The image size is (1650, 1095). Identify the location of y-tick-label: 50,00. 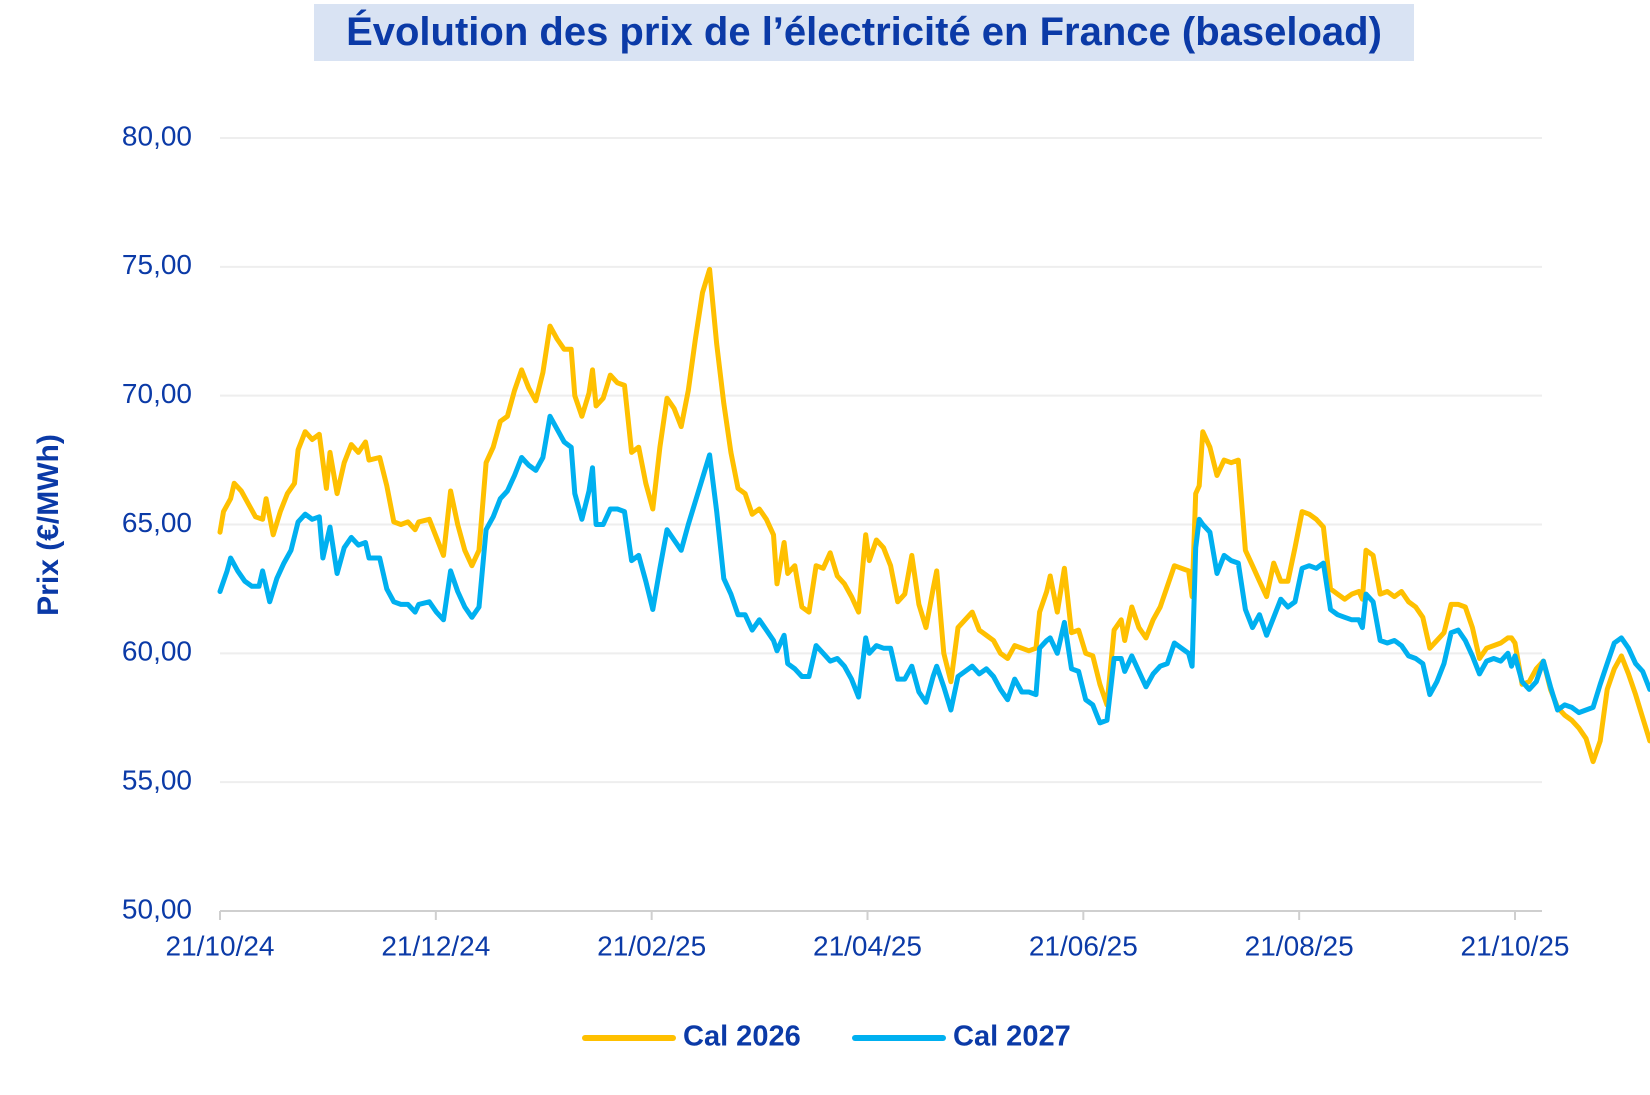
(157, 908).